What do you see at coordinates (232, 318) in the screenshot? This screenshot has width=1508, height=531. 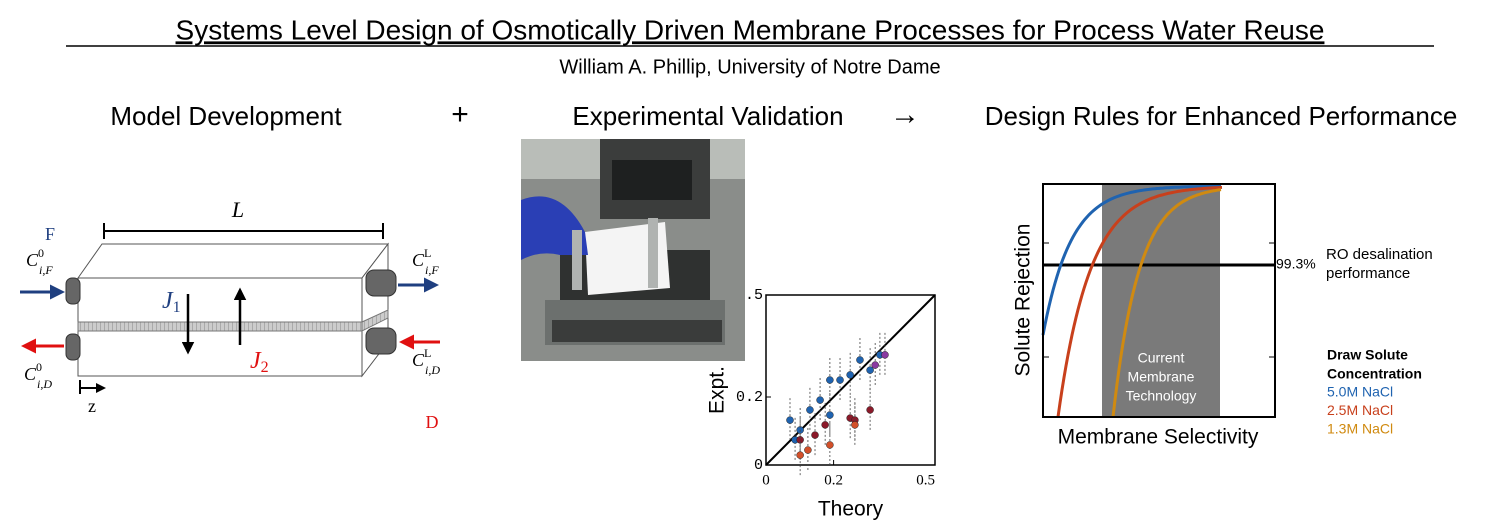 I see `concentration-labels: C0 i,F CL i,FC0 i,DCL i,D` at bounding box center [232, 318].